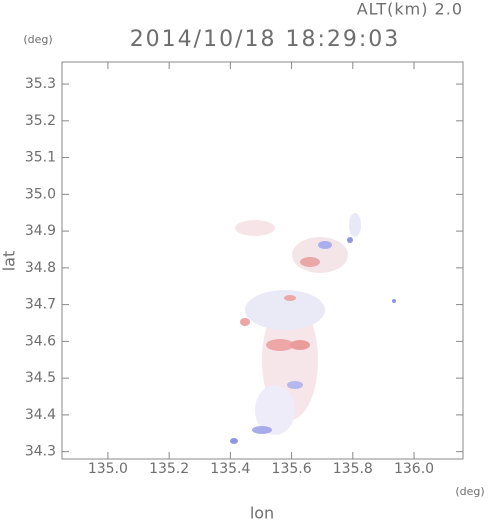 This screenshot has width=491, height=521. Describe the element at coordinates (262, 512) in the screenshot. I see `x-axis-label: lon` at that location.